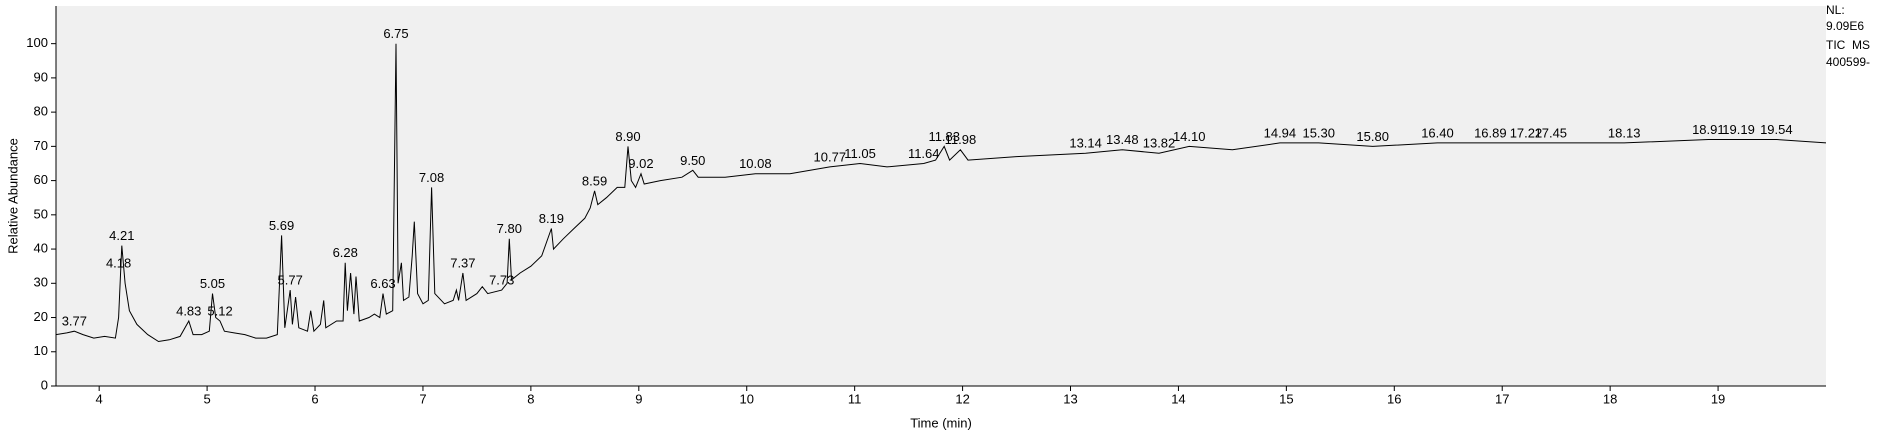 This screenshot has height=441, width=1878. Describe the element at coordinates (1845, 26) in the screenshot. I see `side-note: 9.09E6` at that location.